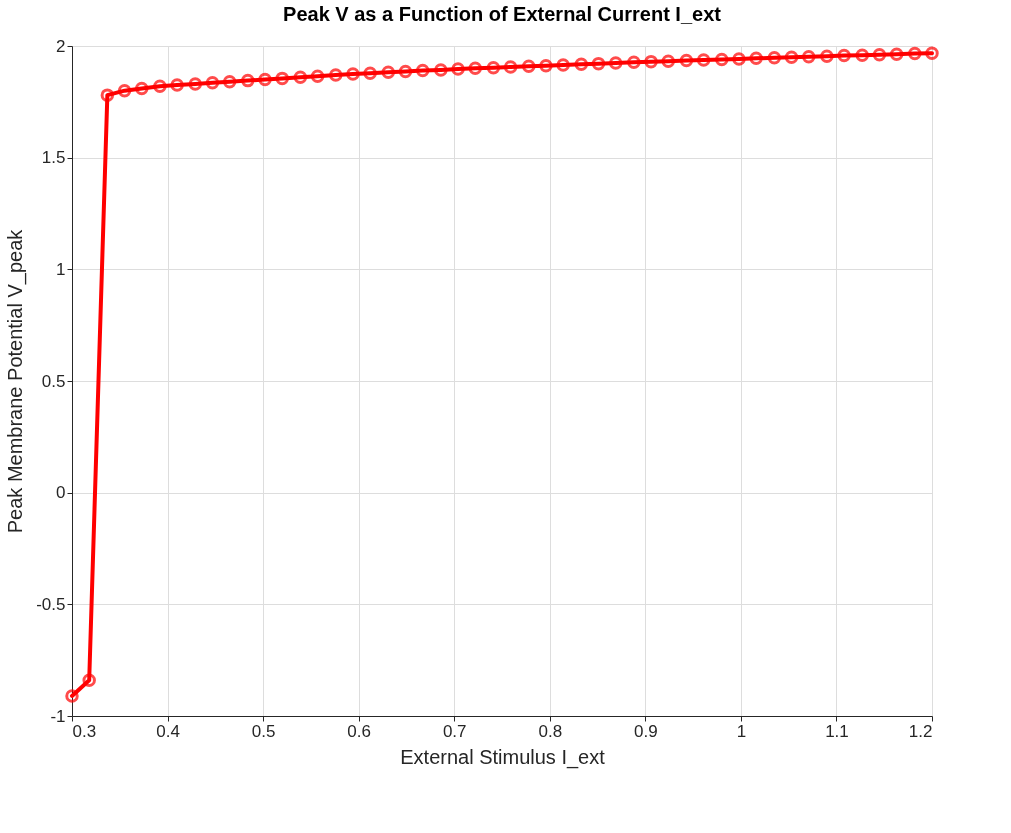  What do you see at coordinates (920, 731) in the screenshot?
I see `x-tick-label: 1.2` at bounding box center [920, 731].